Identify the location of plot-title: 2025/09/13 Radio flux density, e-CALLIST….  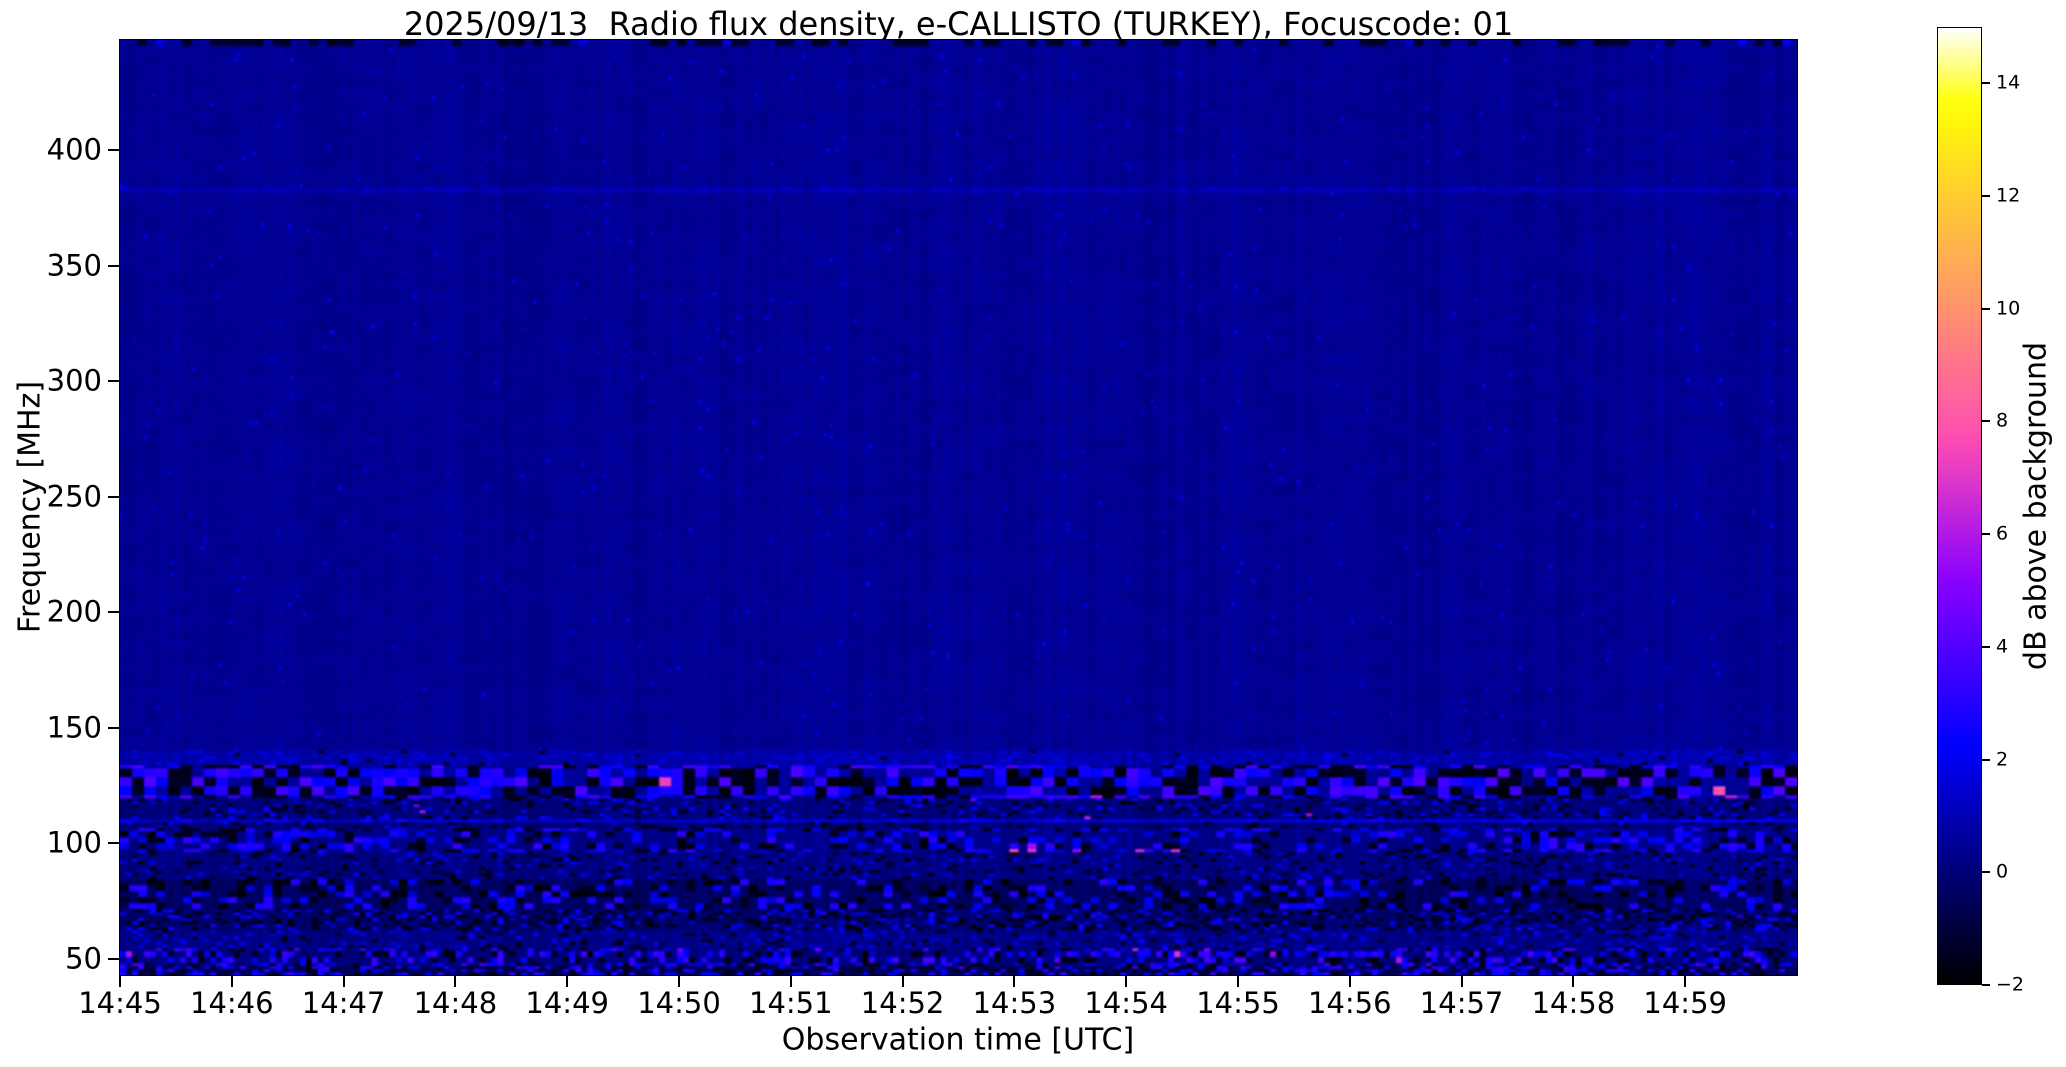
(958, 24).